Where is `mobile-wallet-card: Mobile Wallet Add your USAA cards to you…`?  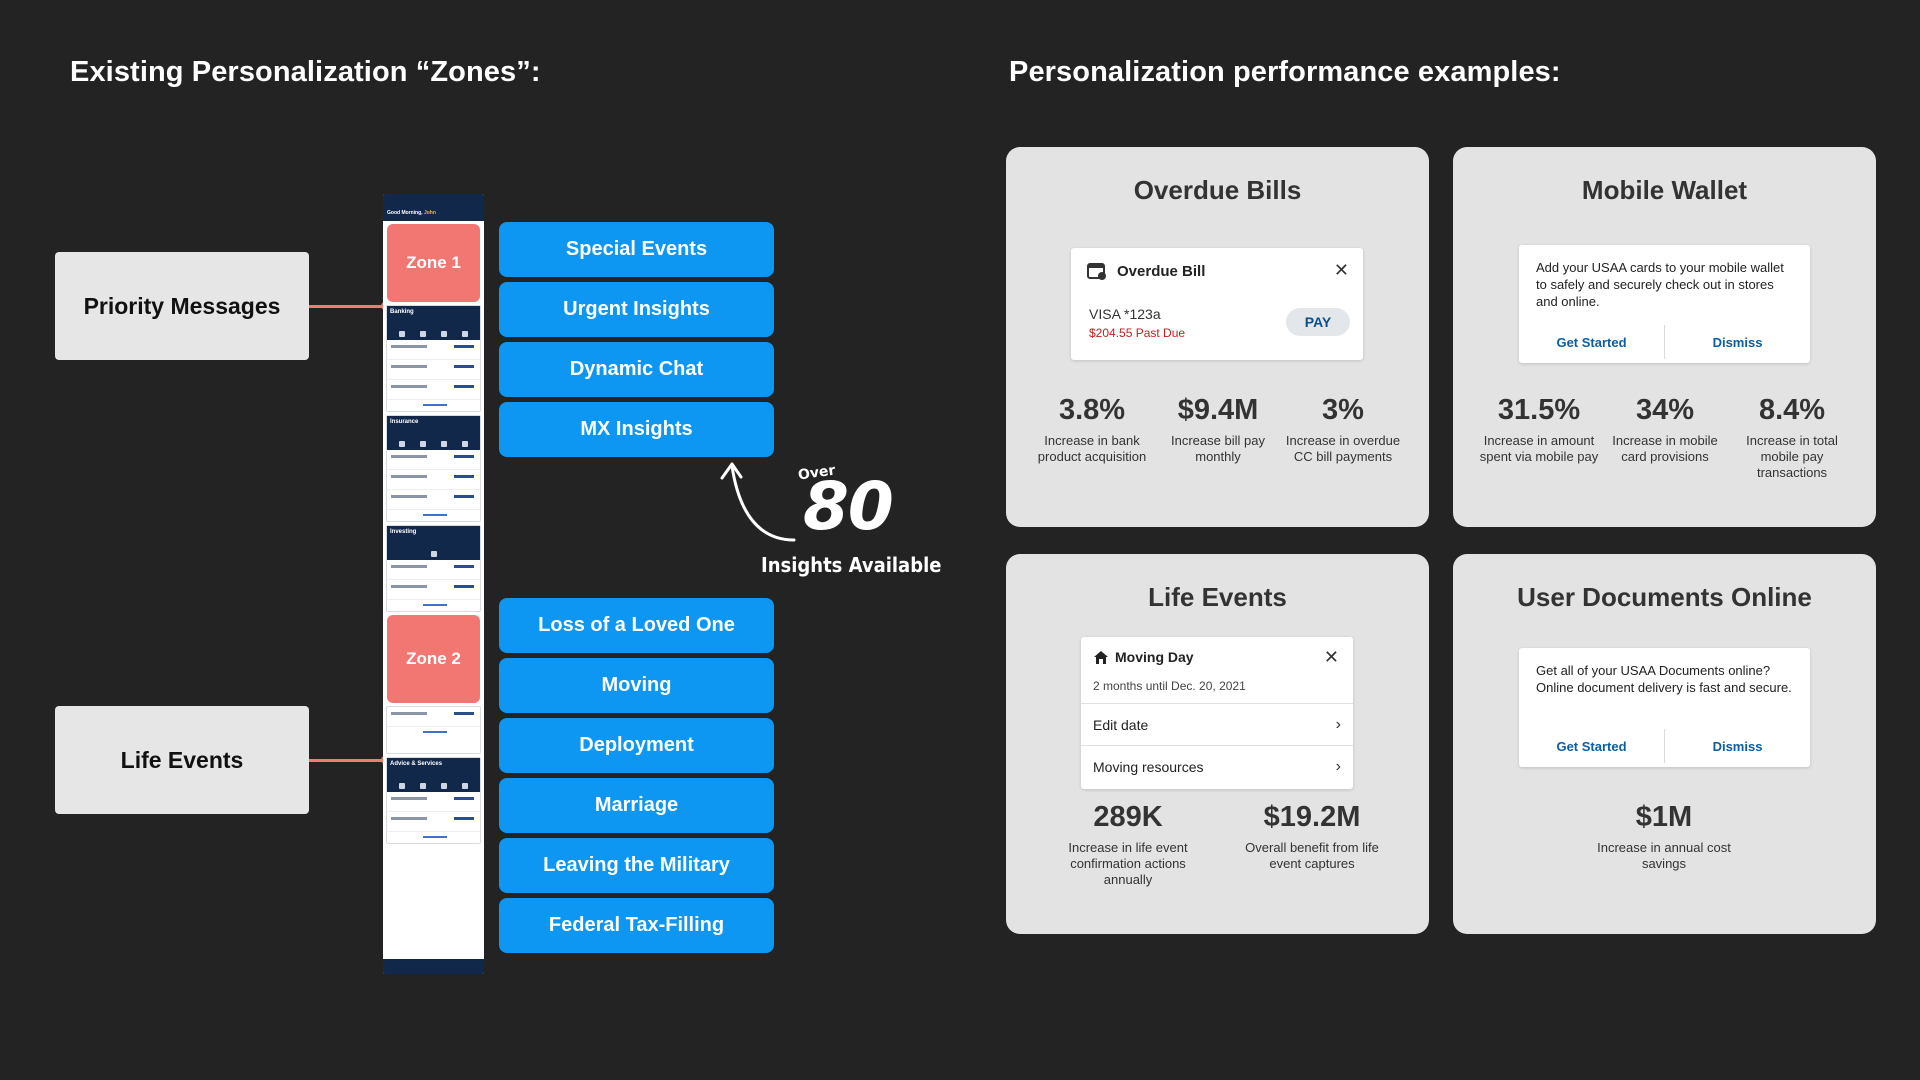 mobile-wallet-card: Mobile Wallet Add your USAA cards to you… is located at coordinates (1664, 337).